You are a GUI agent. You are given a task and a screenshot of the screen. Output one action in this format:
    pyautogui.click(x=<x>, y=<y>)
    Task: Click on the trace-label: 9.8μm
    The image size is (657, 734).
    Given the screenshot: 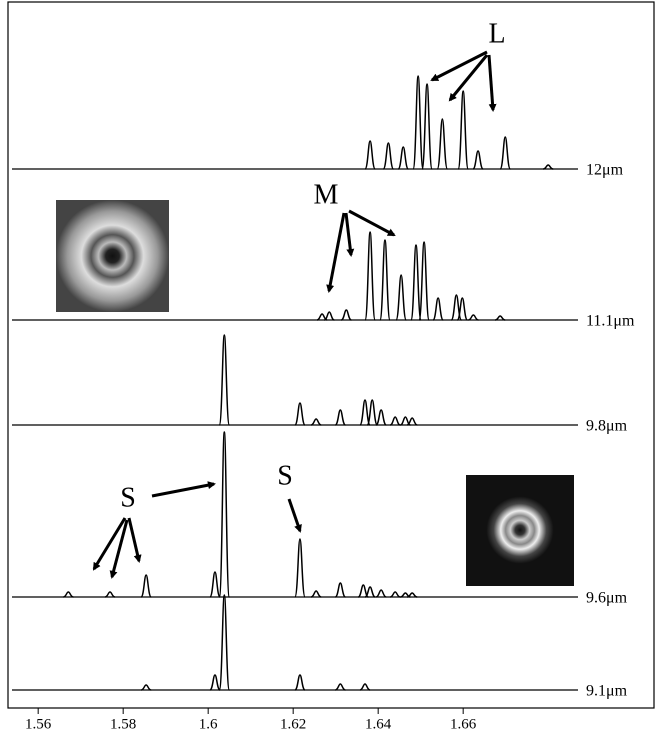 What is the action you would take?
    pyautogui.click(x=607, y=426)
    